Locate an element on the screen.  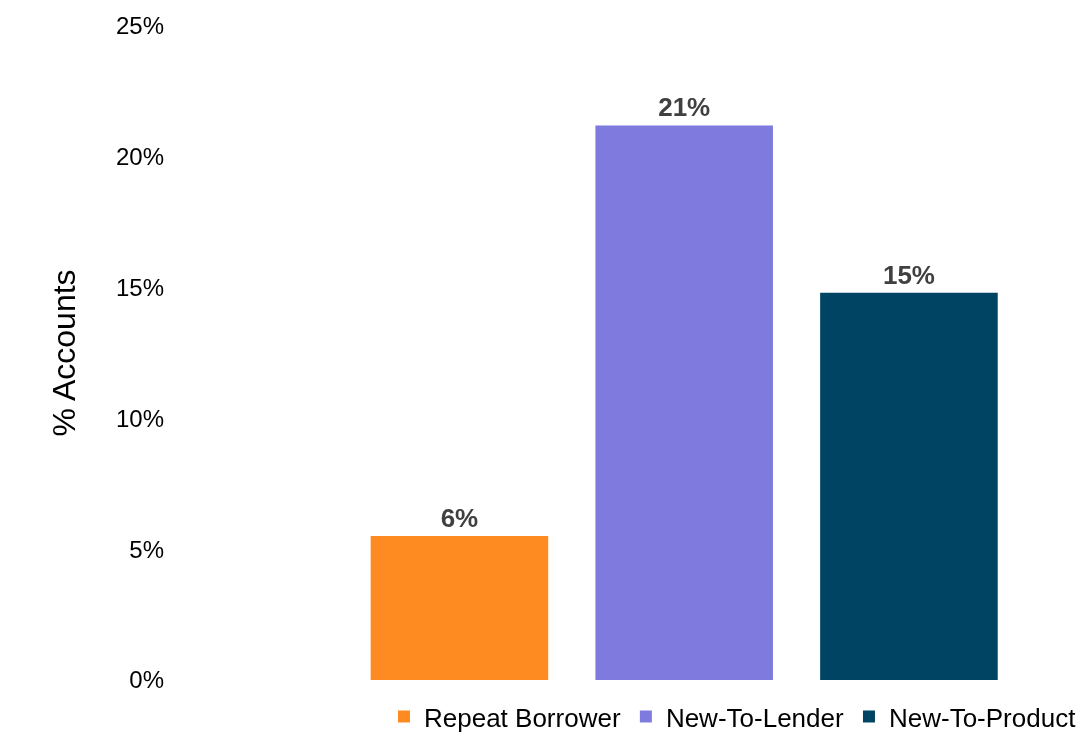
data-label: 21% is located at coordinates (684, 107).